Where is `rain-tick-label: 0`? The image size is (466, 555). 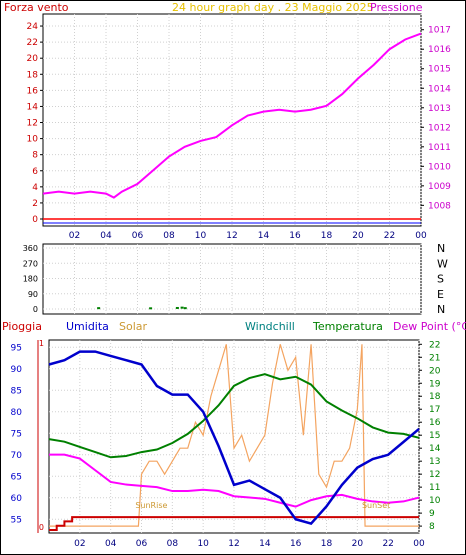
rain-tick-label: 0 is located at coordinates (41, 527).